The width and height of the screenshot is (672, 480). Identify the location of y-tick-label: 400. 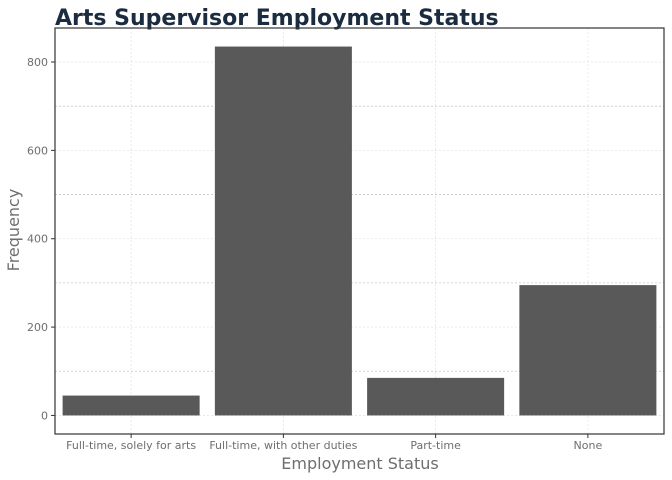
(37, 239).